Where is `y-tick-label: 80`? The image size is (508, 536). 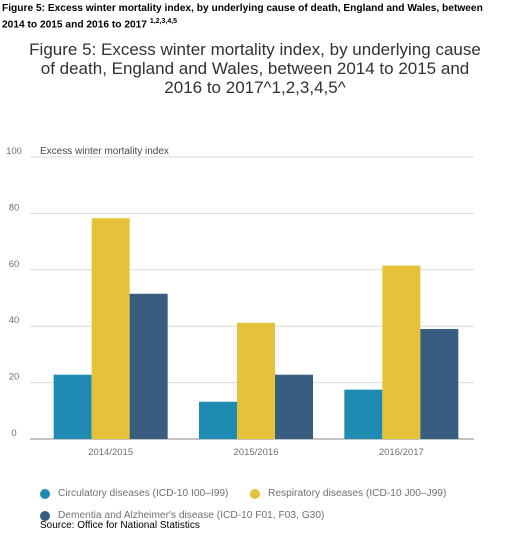 y-tick-label: 80 is located at coordinates (14, 207).